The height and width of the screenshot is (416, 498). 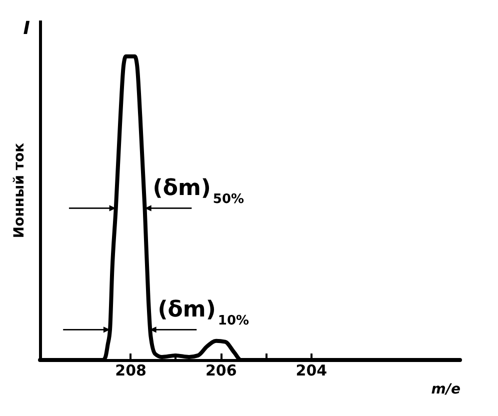 What do you see at coordinates (130, 371) in the screenshot?
I see `x-tick-label: 208` at bounding box center [130, 371].